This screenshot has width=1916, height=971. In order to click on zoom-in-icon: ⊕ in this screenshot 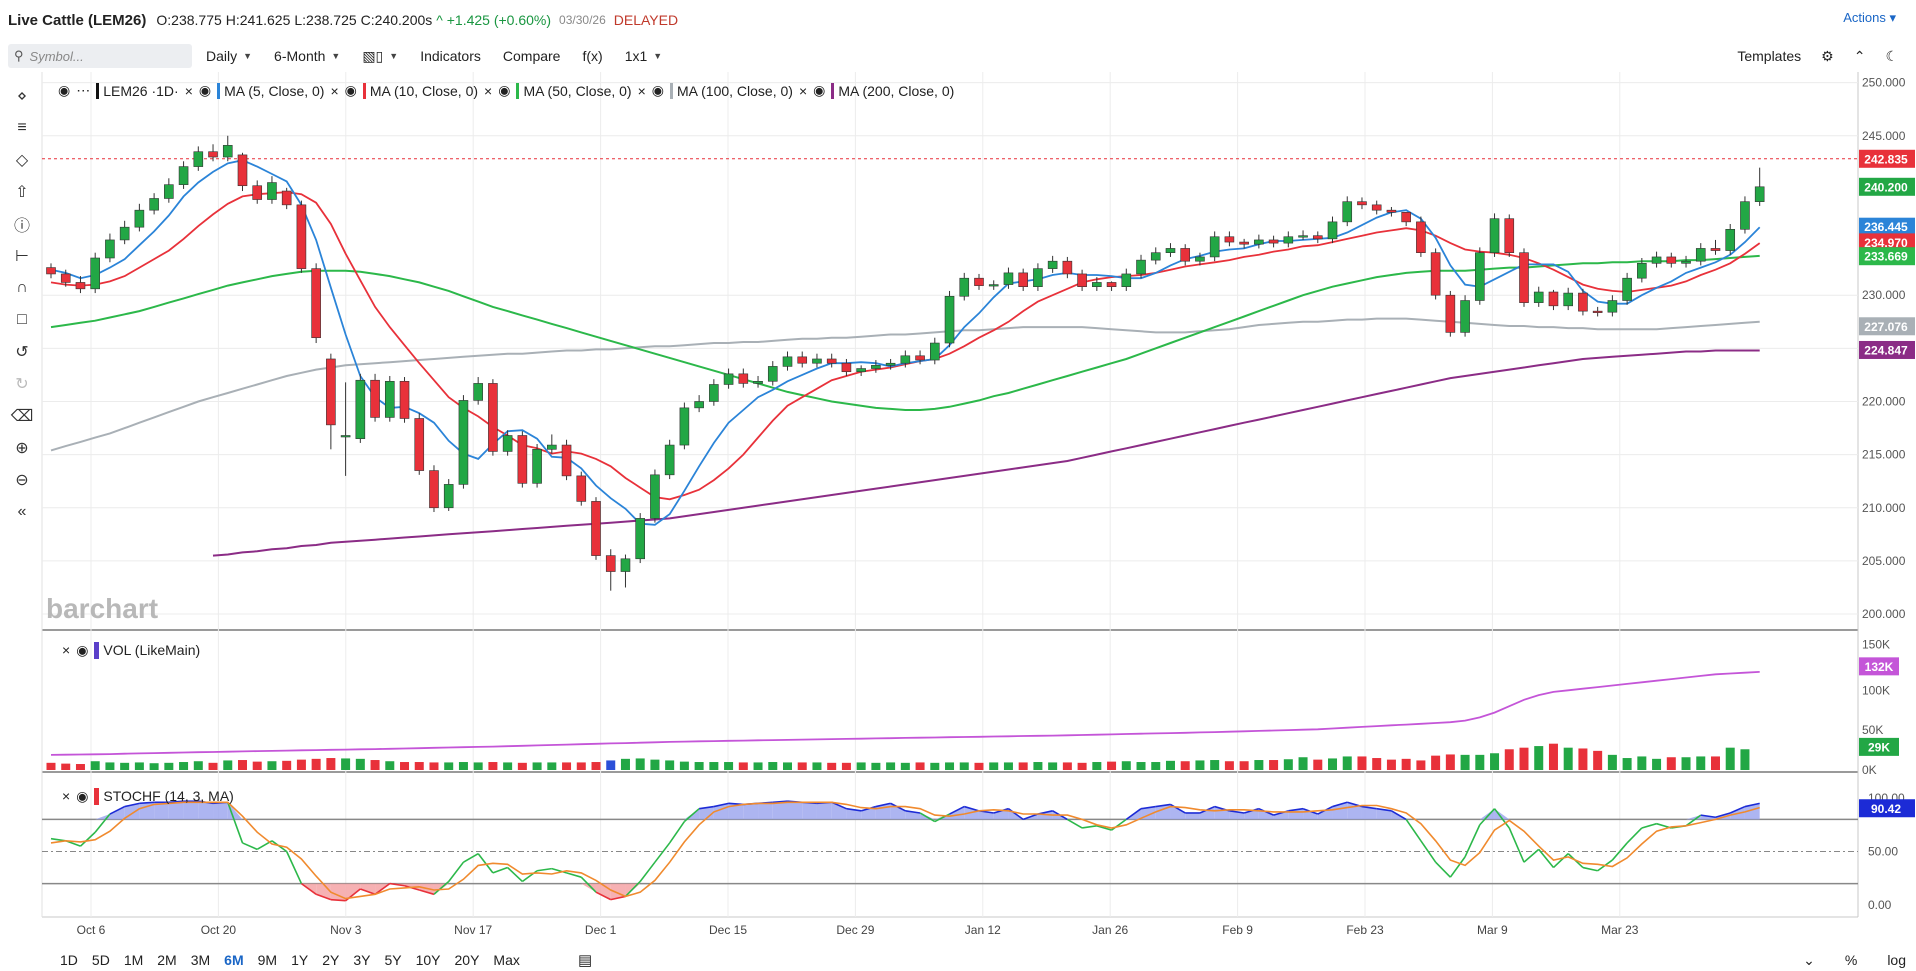, I will do `click(22, 448)`.